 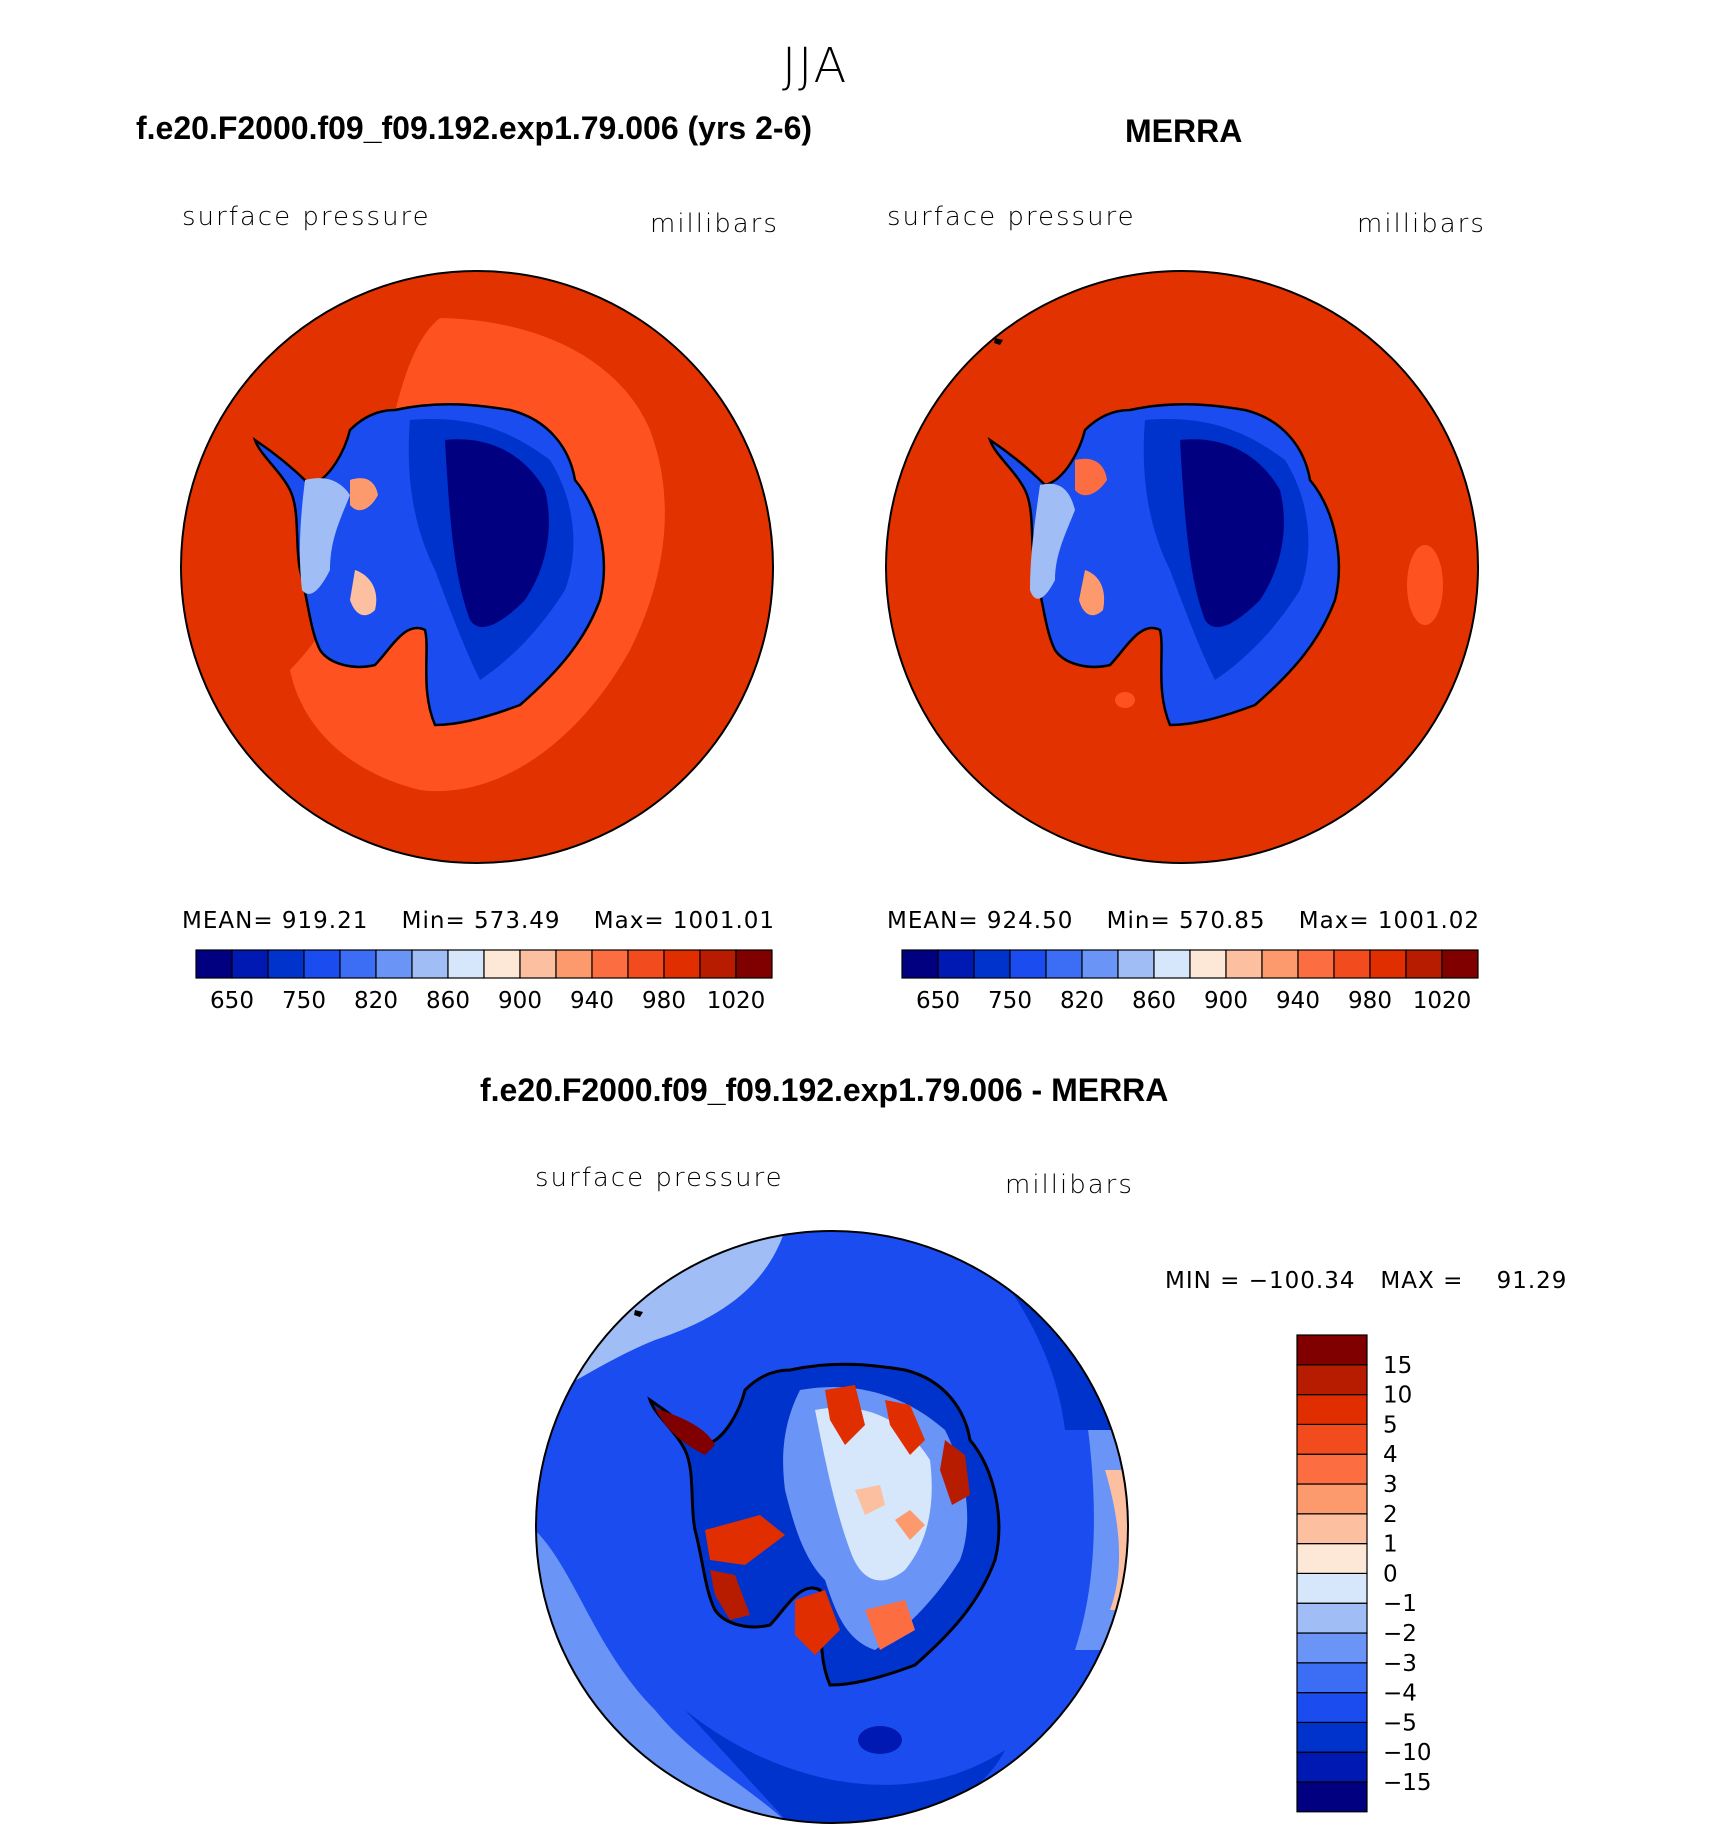 I want to click on colorbar-tick-label: 750, so click(x=304, y=1001).